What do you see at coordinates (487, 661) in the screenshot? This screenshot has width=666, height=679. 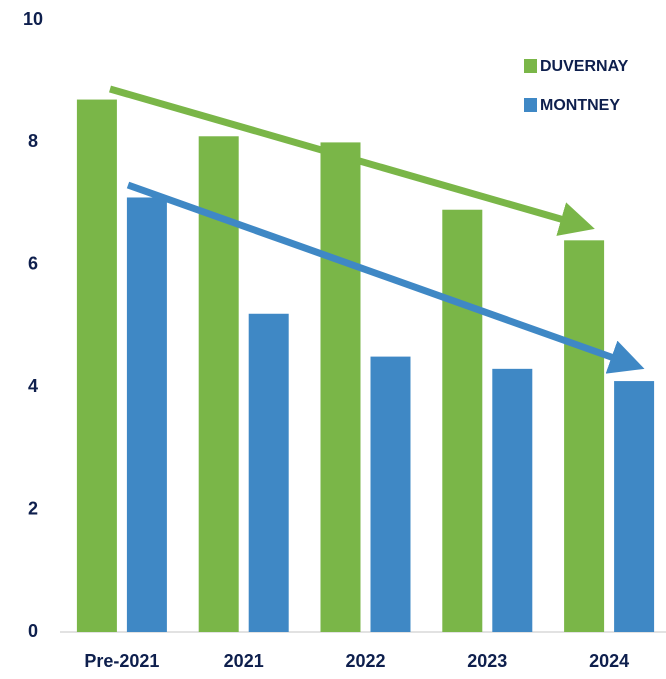 I see `x-tick-label: 2023` at bounding box center [487, 661].